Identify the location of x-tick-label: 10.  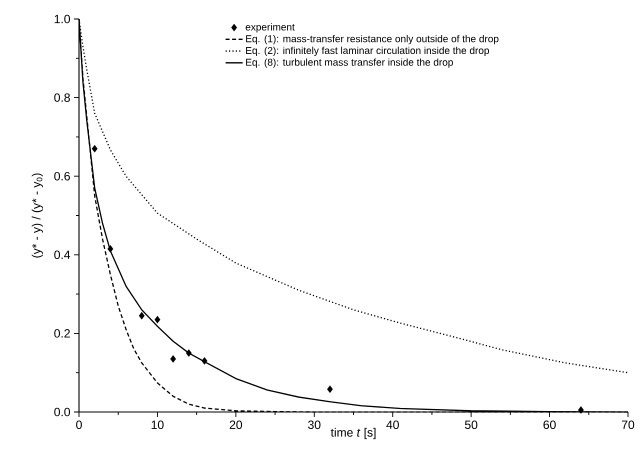
(158, 425).